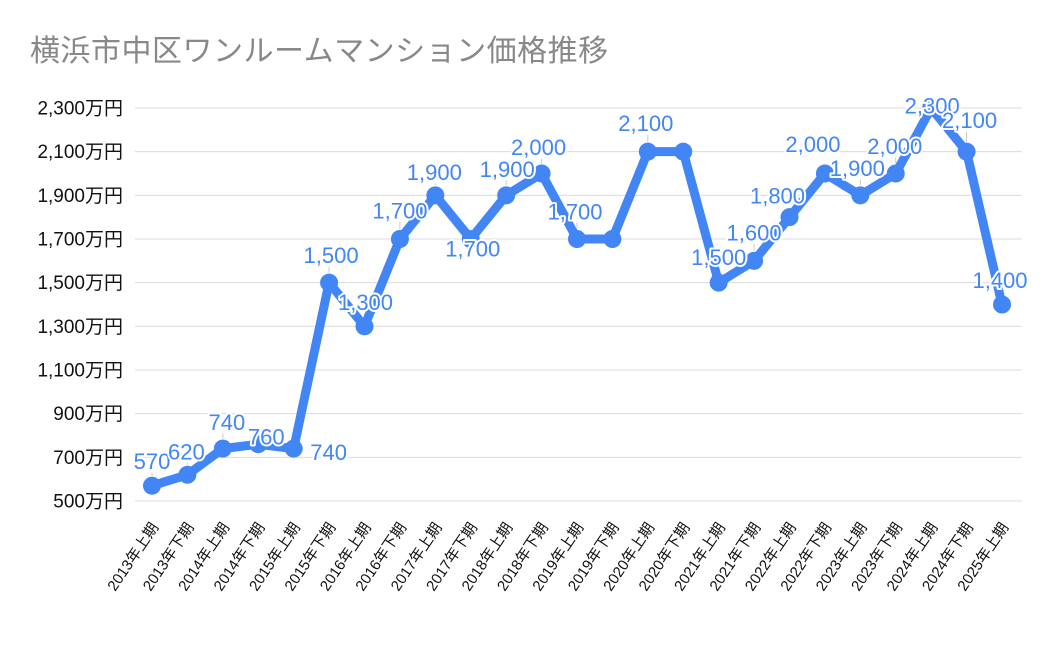 Image resolution: width=1050 pixels, height=649 pixels. I want to click on data-point-label: 1,800, so click(777, 196).